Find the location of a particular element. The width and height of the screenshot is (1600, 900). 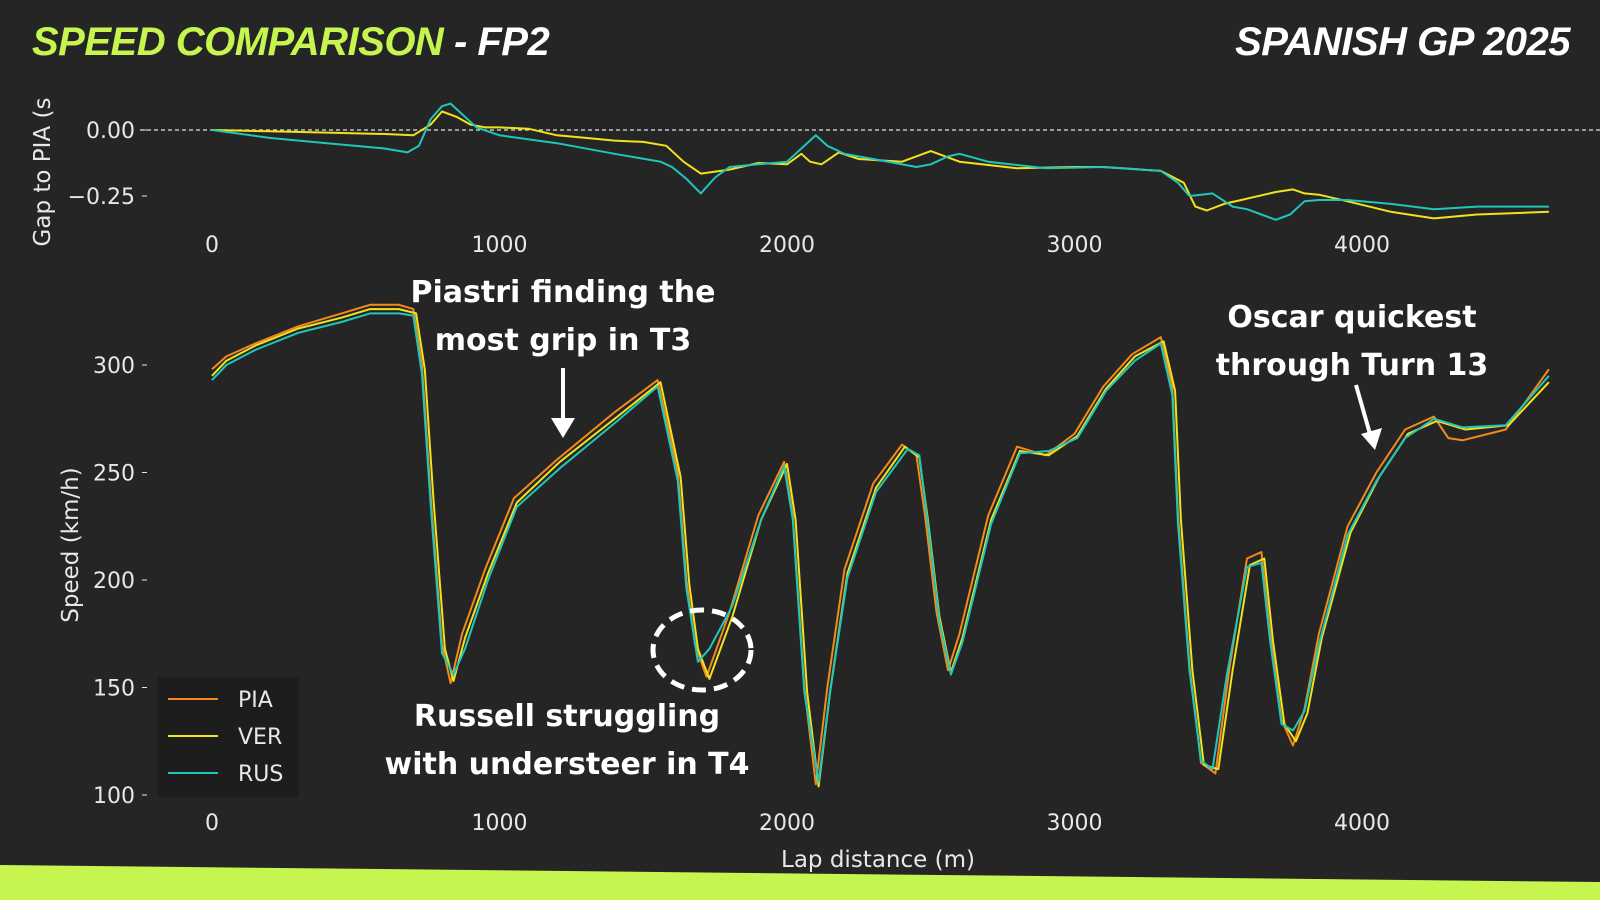

speed-x-tick-label: 2000 is located at coordinates (787, 823).